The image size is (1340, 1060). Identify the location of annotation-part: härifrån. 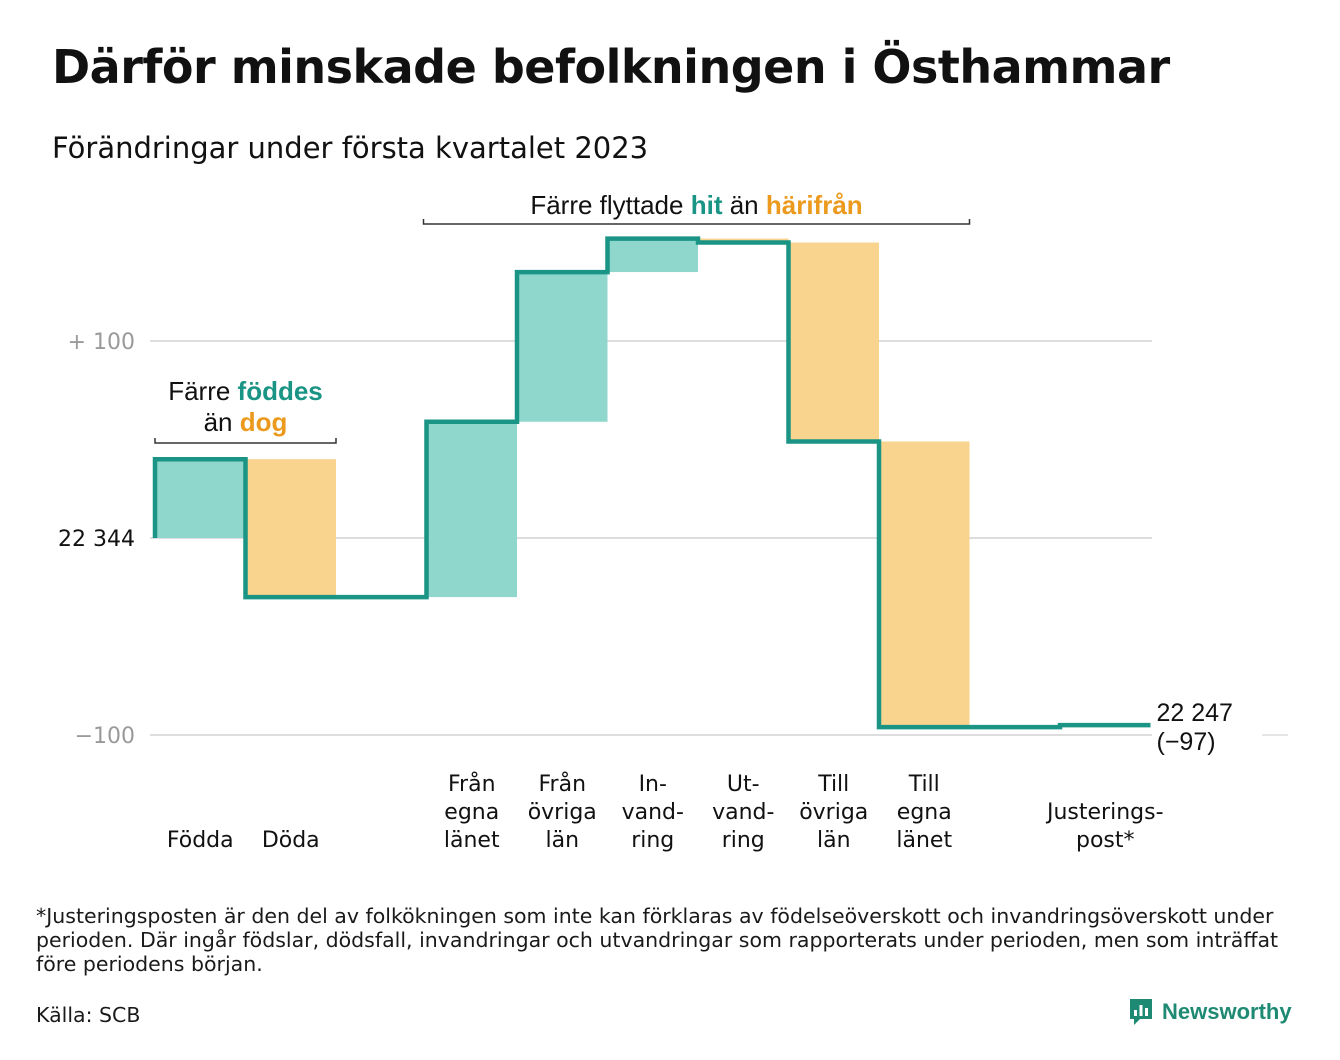
(814, 205).